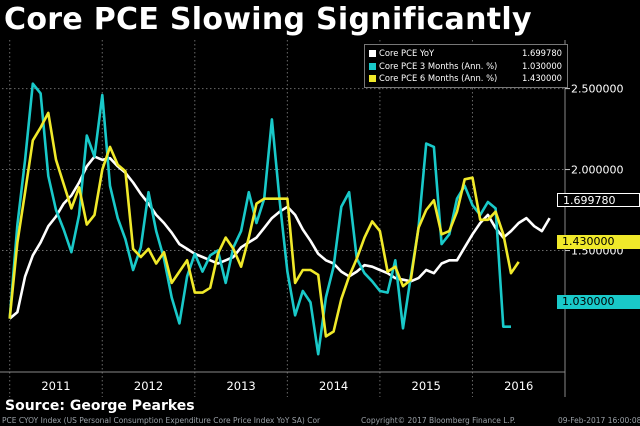  What do you see at coordinates (598, 200) in the screenshot?
I see `last-value-tag-yoy: 1.699780` at bounding box center [598, 200].